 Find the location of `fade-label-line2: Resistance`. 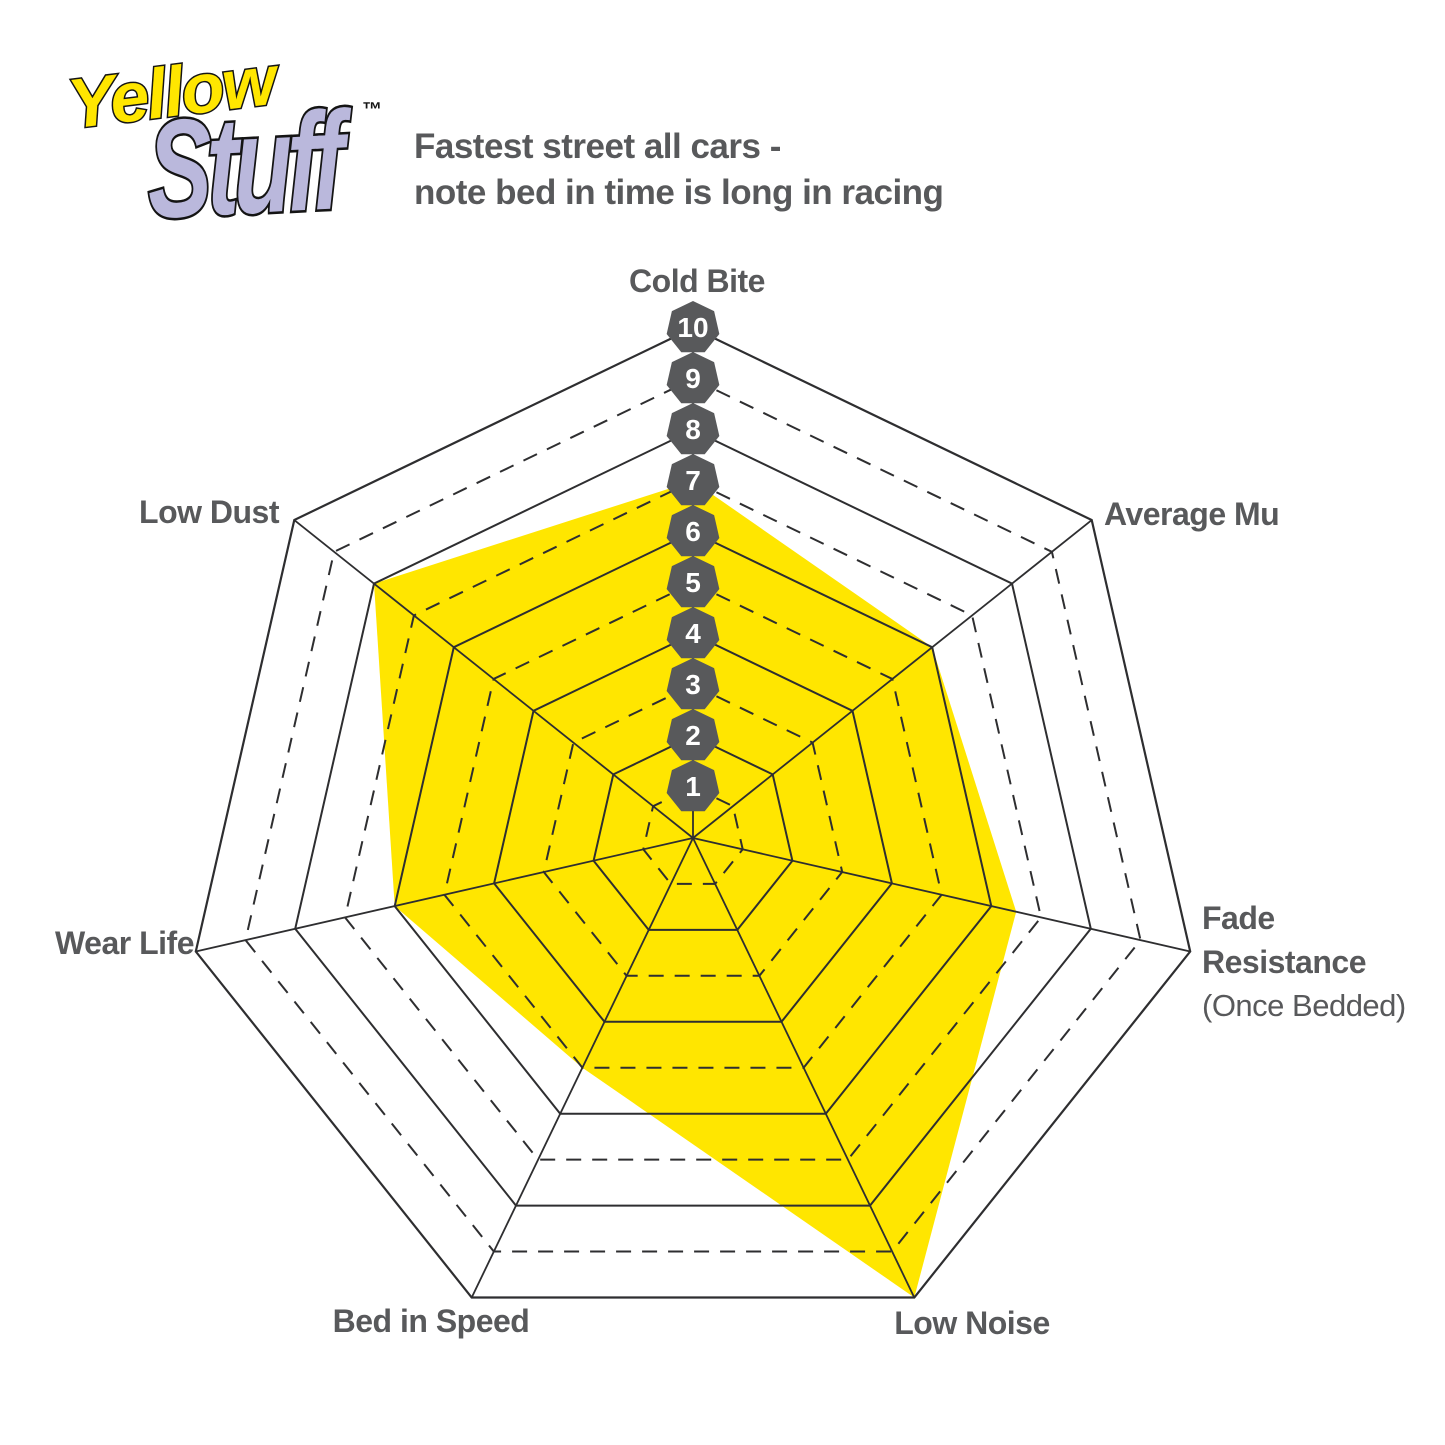

fade-label-line2: Resistance is located at coordinates (1284, 962).